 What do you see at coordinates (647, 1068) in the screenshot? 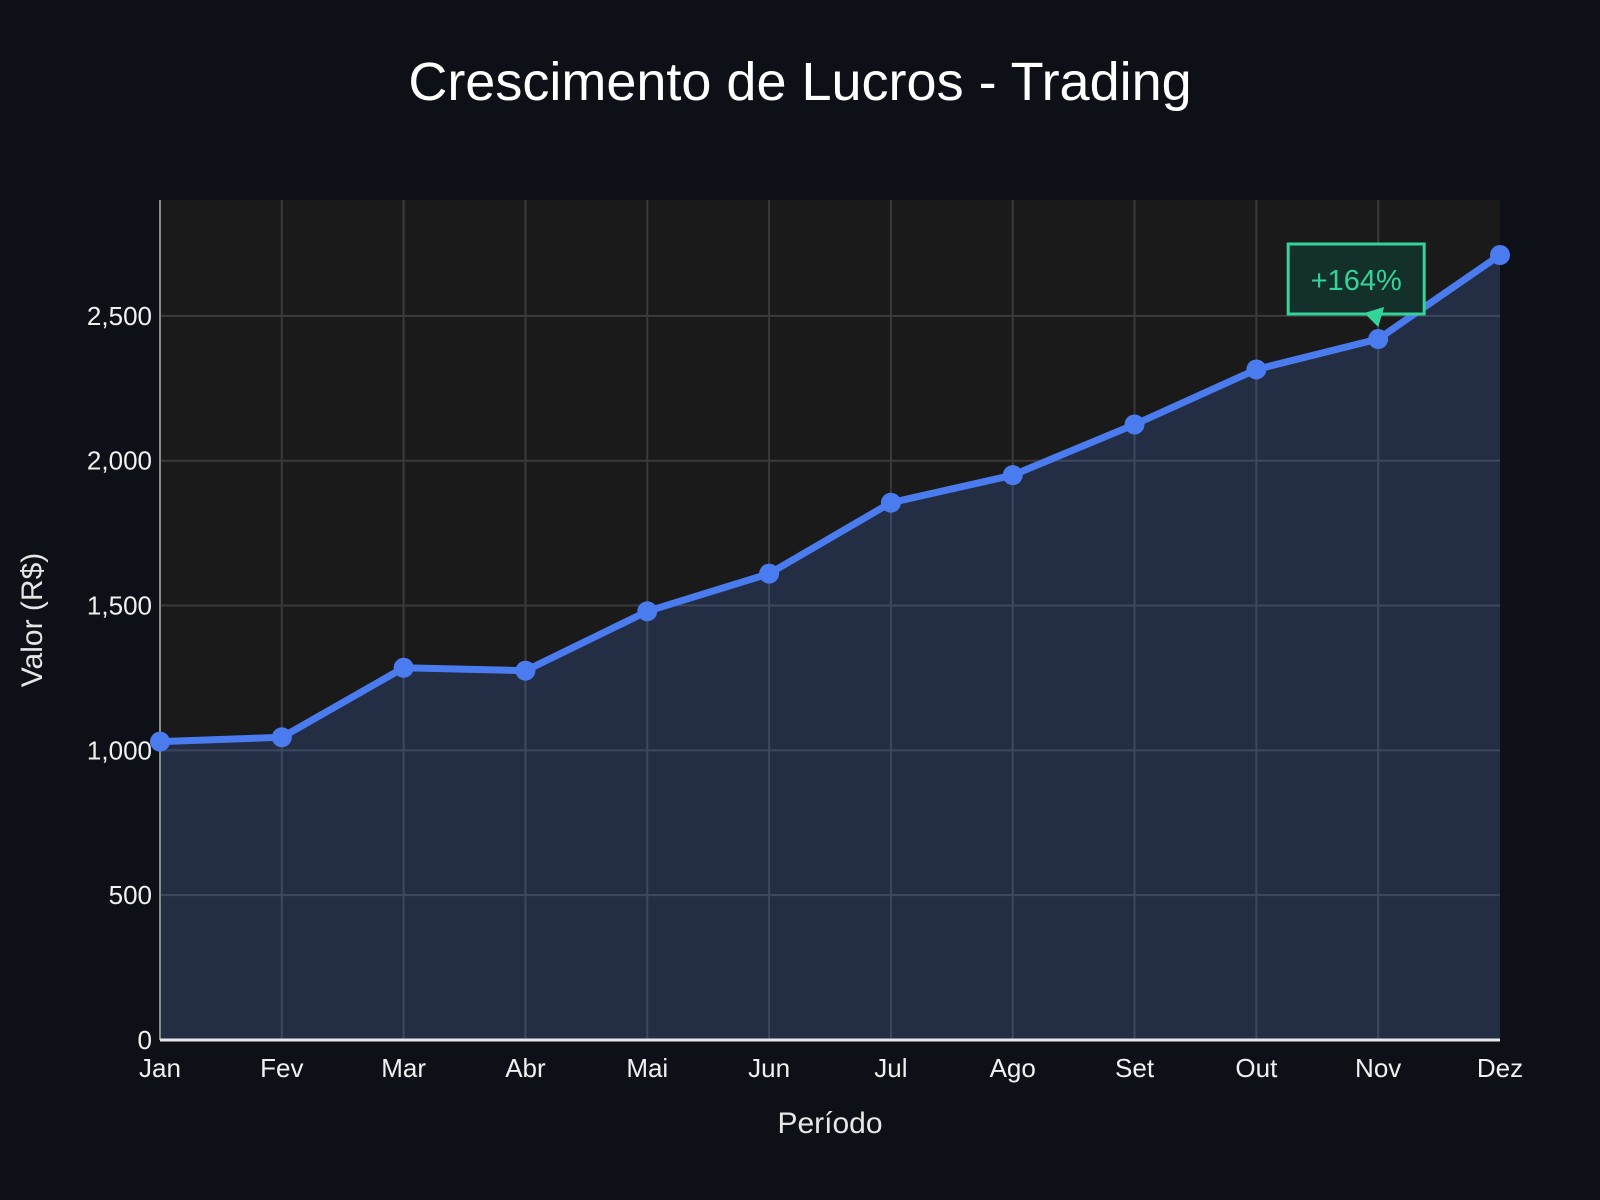
I see `x-tick-label: Mai` at bounding box center [647, 1068].